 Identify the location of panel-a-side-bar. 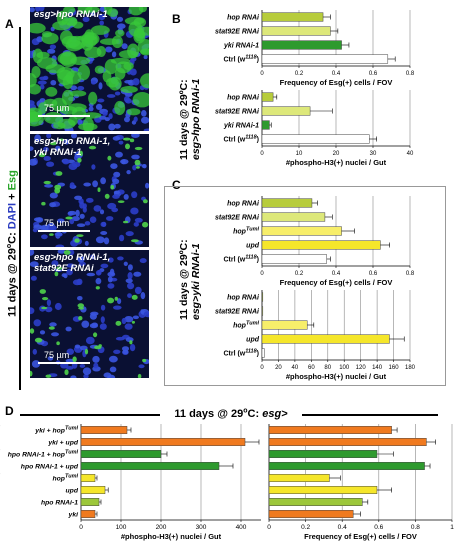
(20, 208).